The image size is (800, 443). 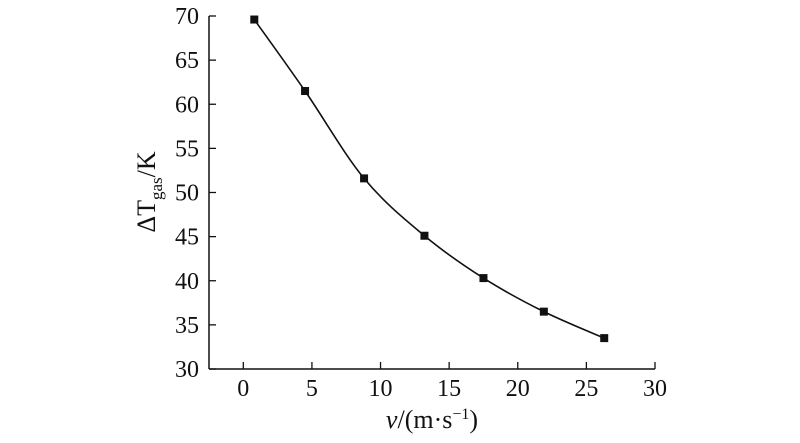 I want to click on y-tick-label: 30, so click(x=187, y=370).